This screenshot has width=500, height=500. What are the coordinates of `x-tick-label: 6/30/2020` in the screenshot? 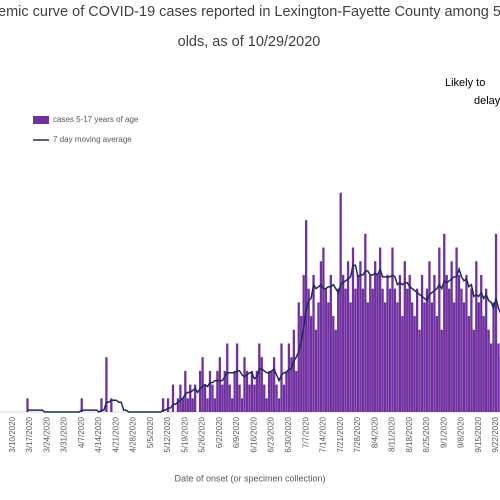 It's located at (288, 434).